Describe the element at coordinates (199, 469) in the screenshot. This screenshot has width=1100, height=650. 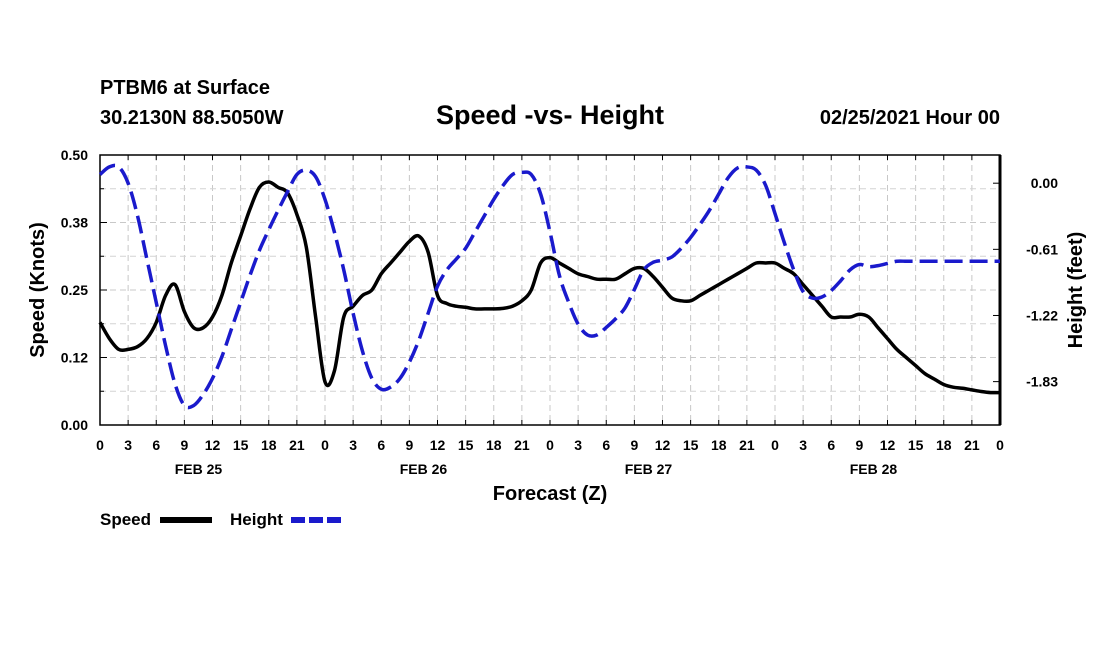
I see `day-label: FEB 25` at that location.